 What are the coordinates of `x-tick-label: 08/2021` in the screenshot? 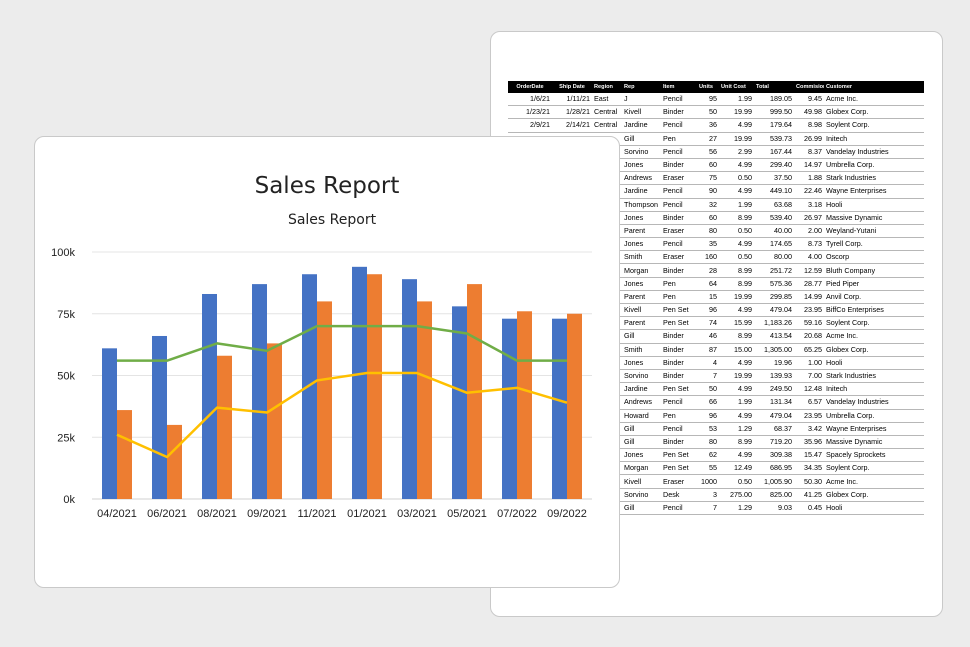 It's located at (217, 514).